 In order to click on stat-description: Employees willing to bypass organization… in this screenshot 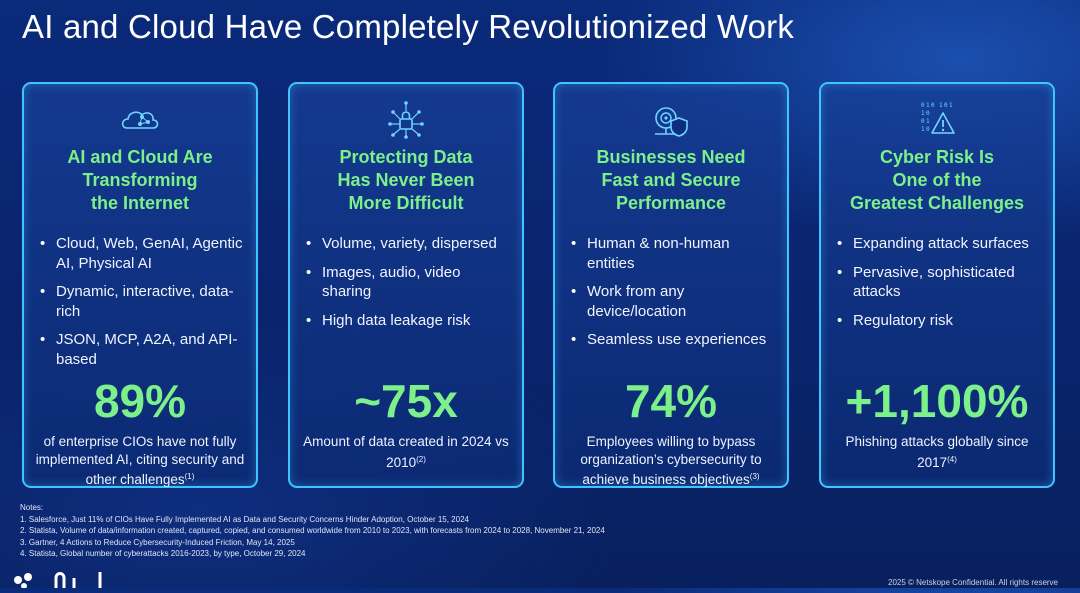, I will do `click(671, 461)`.